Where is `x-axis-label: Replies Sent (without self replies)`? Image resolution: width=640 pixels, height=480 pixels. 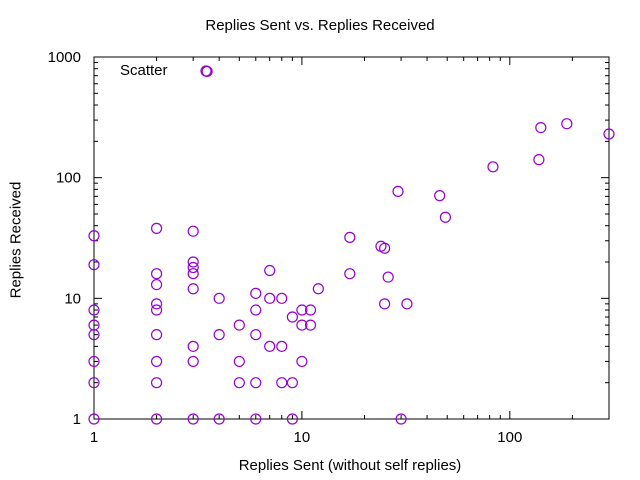 x-axis-label: Replies Sent (without self replies) is located at coordinates (350, 465).